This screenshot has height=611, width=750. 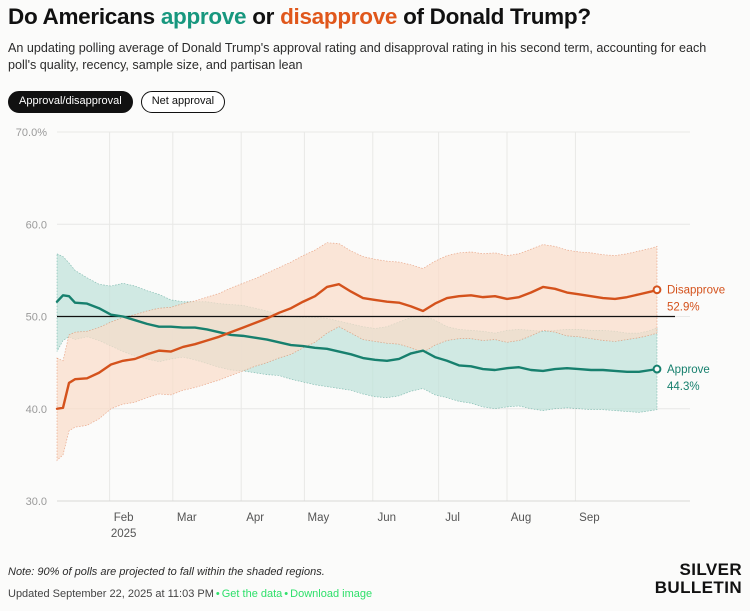 What do you see at coordinates (688, 370) in the screenshot?
I see `endpoint-label-approve: Approve` at bounding box center [688, 370].